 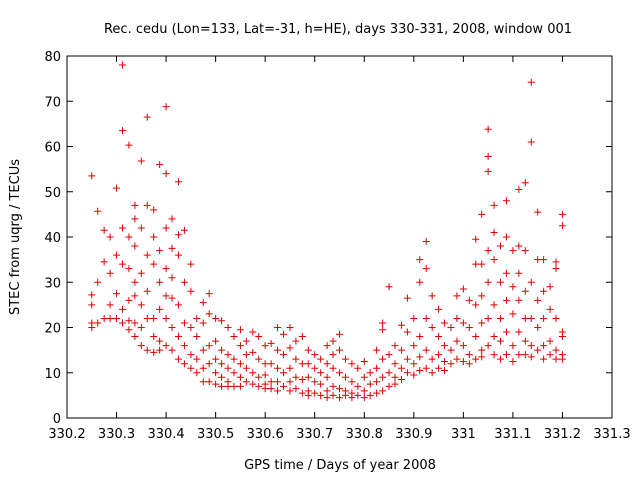 I want to click on x-axis-label: GPS time / Days of year 2008, so click(x=340, y=465).